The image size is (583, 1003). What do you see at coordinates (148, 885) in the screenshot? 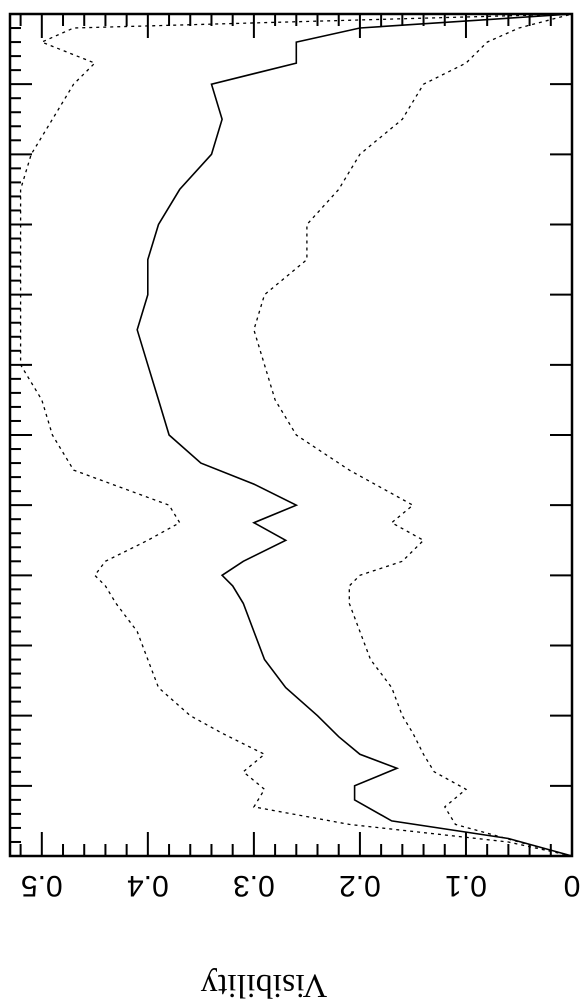
I see `y-tick-label: 0.4` at bounding box center [148, 885].